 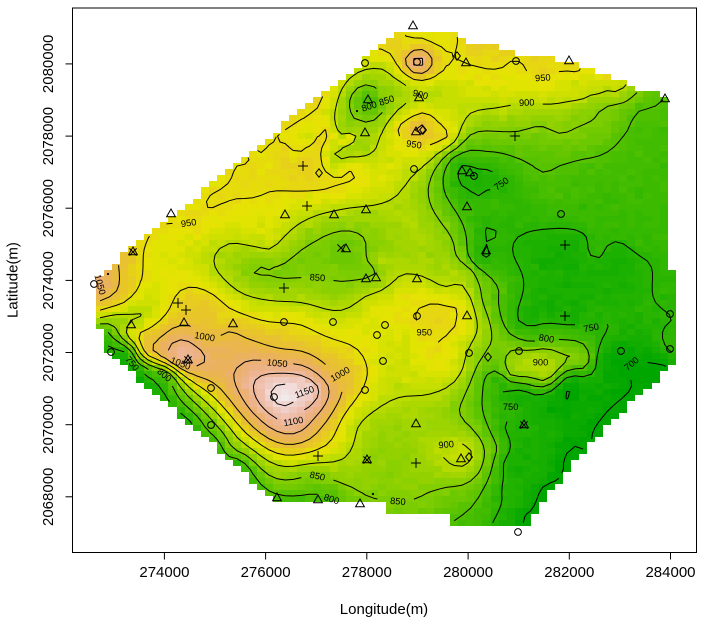 I want to click on svg-text: 2076000, so click(x=48, y=208).